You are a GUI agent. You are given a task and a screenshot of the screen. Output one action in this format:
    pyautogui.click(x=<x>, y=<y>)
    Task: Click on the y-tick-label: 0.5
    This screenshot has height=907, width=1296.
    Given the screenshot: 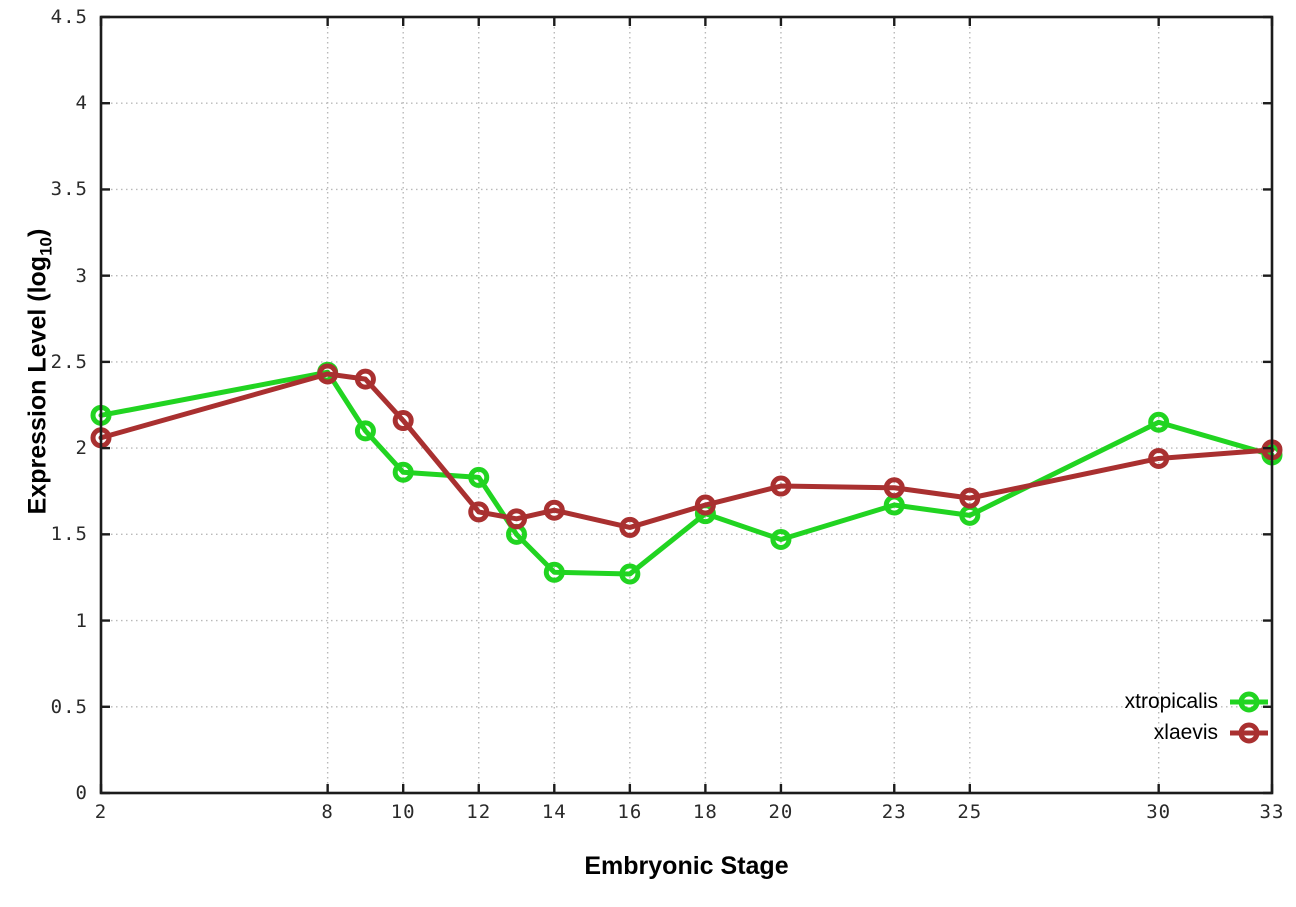 What is the action you would take?
    pyautogui.click(x=69, y=706)
    